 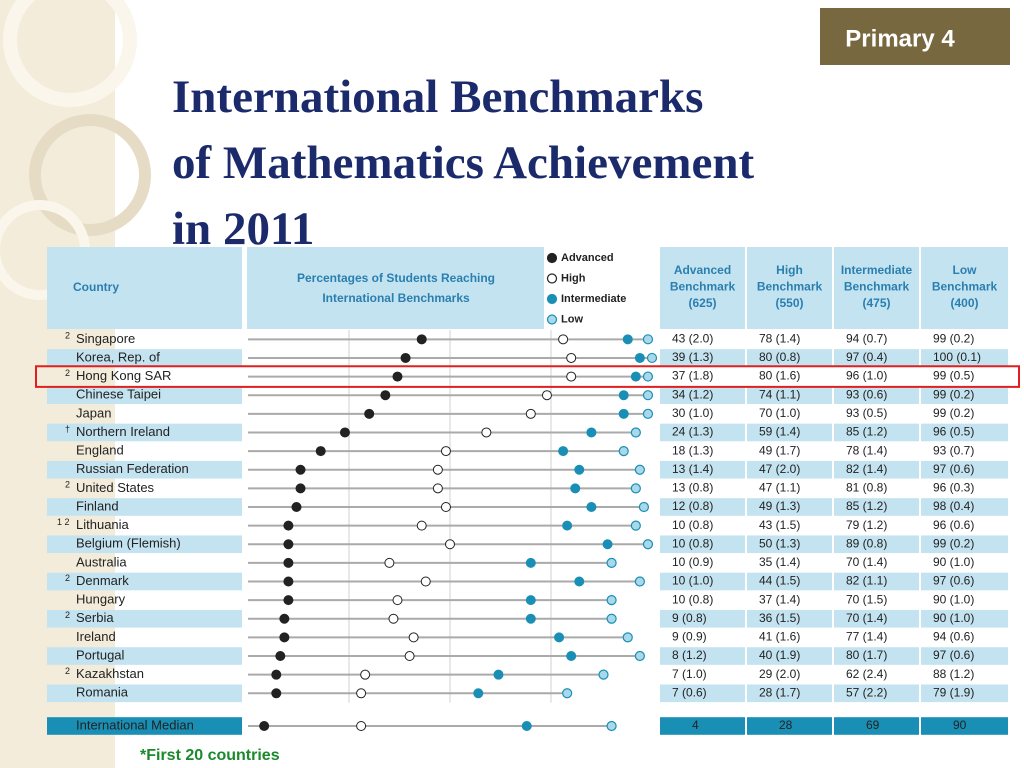 What do you see at coordinates (702, 270) in the screenshot?
I see `column-header: Advanced` at bounding box center [702, 270].